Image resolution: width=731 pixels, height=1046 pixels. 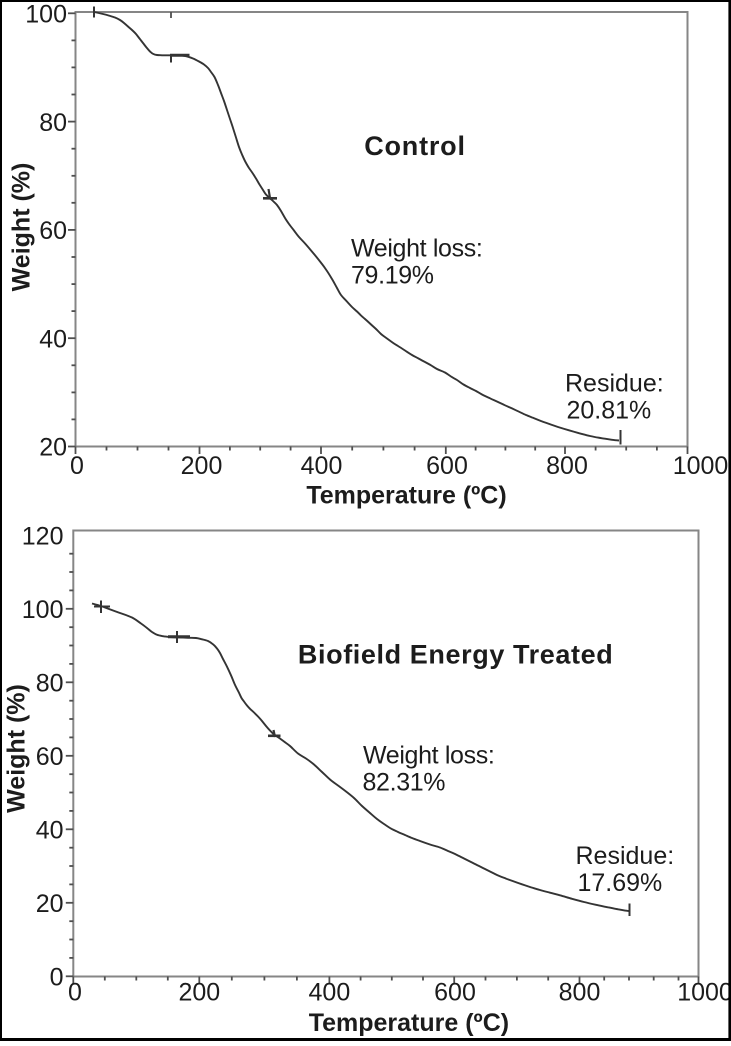 What do you see at coordinates (415, 146) in the screenshot?
I see `svg-text: Control` at bounding box center [415, 146].